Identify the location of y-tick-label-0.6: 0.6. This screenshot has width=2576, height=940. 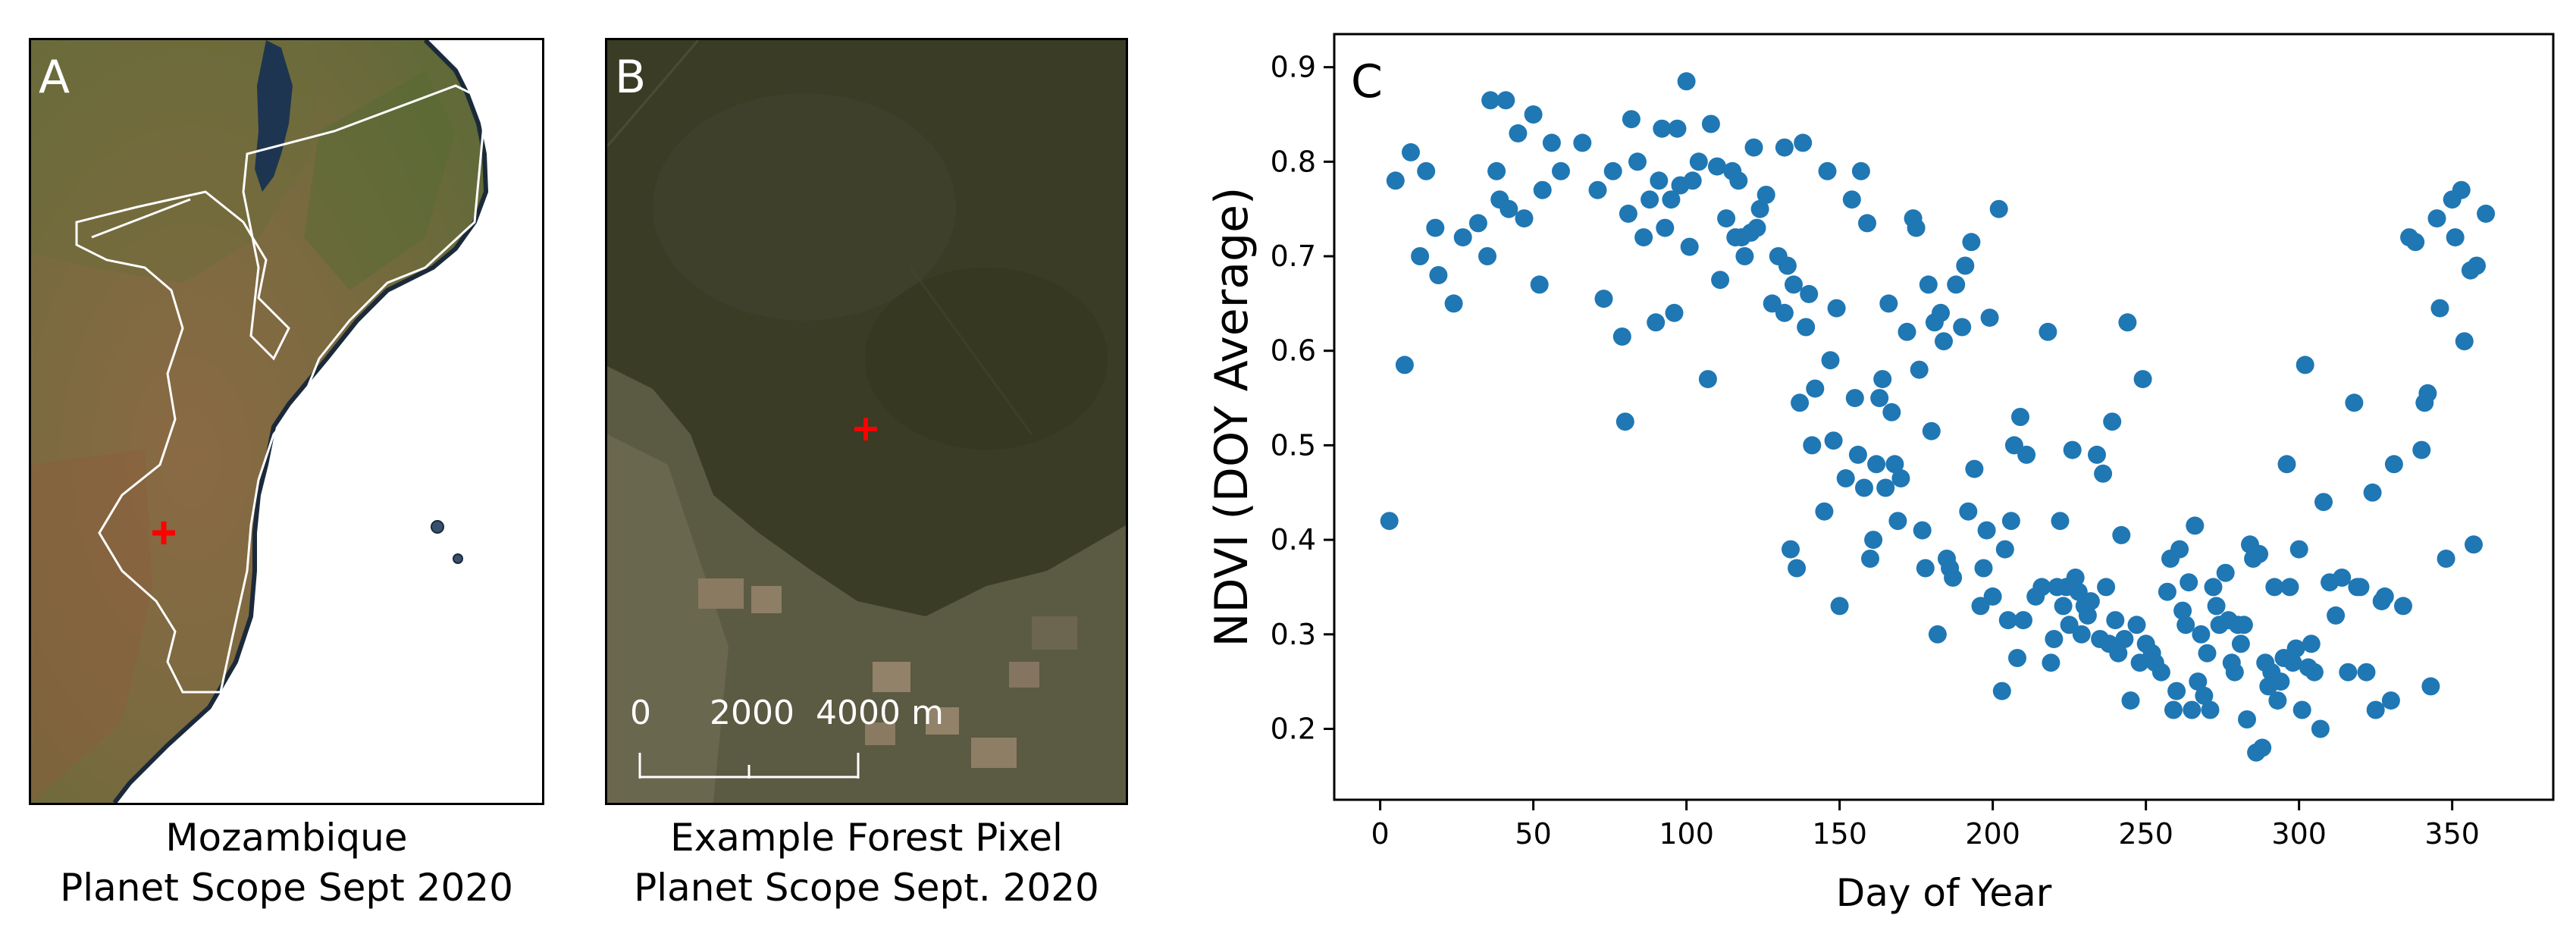
(1294, 351).